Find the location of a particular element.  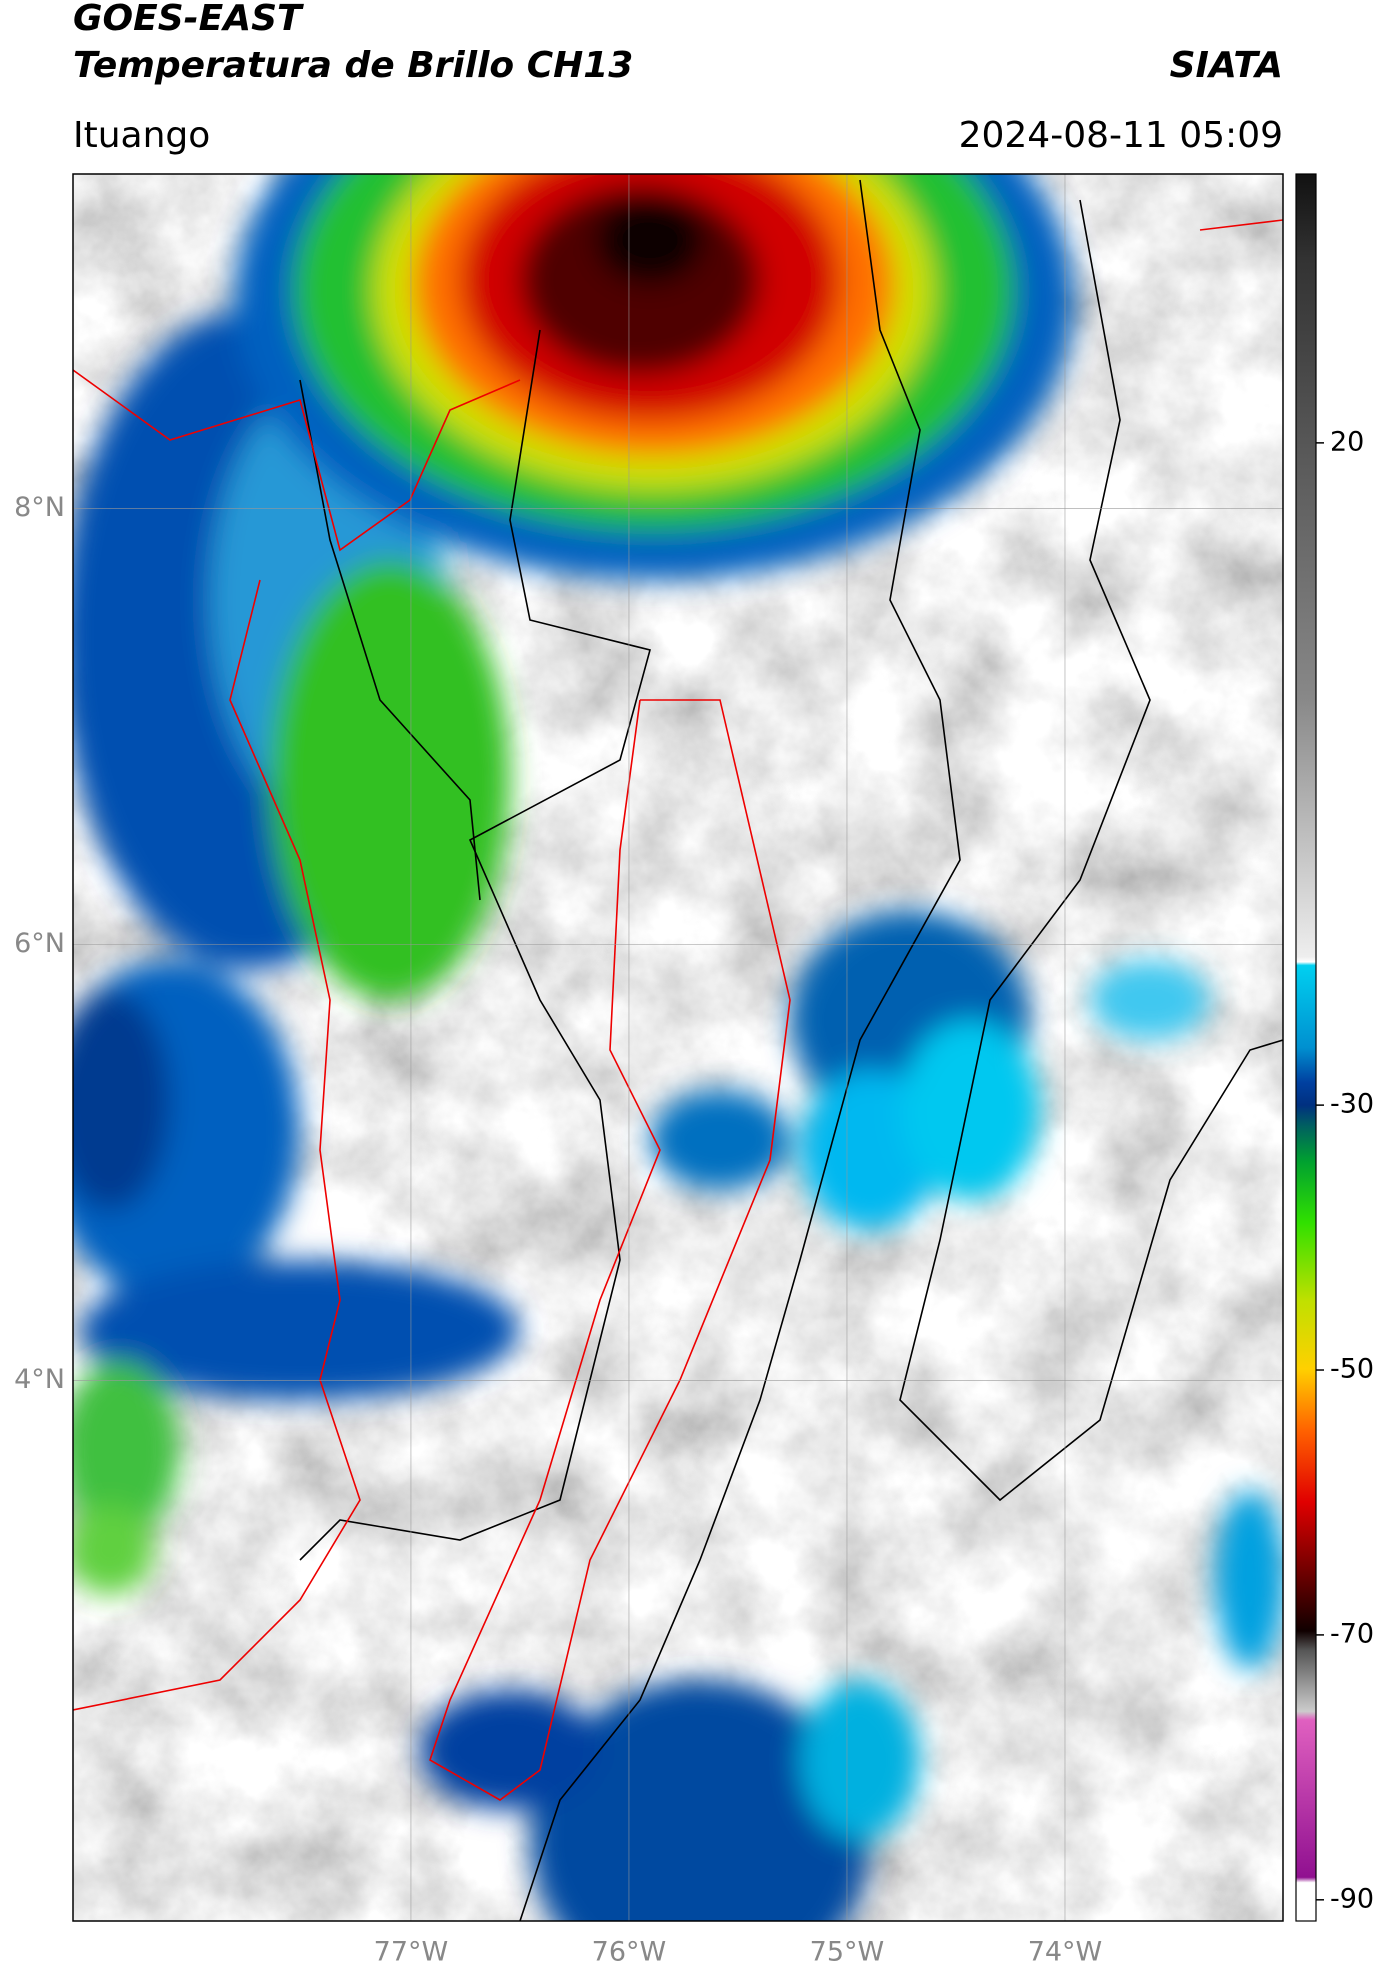

lon-label: 74°W is located at coordinates (1065, 1952).